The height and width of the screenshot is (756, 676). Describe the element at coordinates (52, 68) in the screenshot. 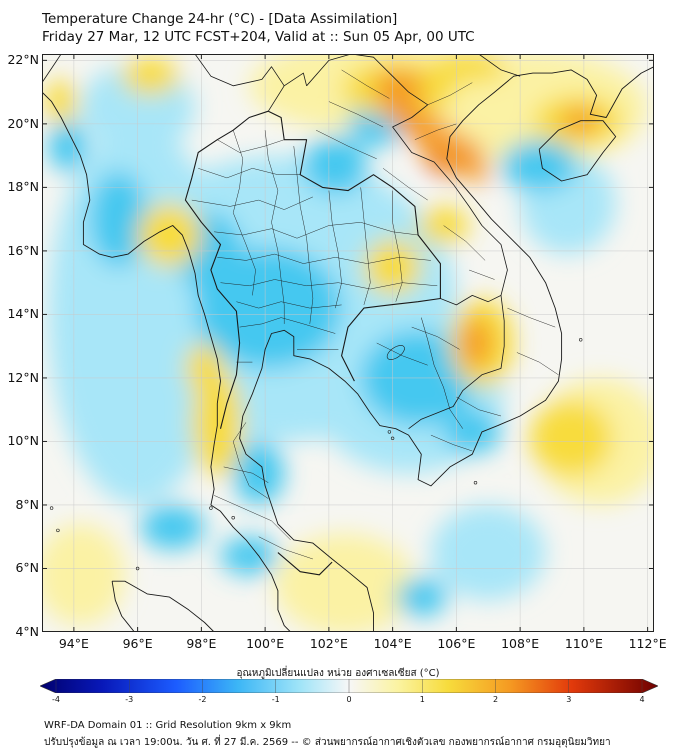

I see `border-myanmar-west` at that location.